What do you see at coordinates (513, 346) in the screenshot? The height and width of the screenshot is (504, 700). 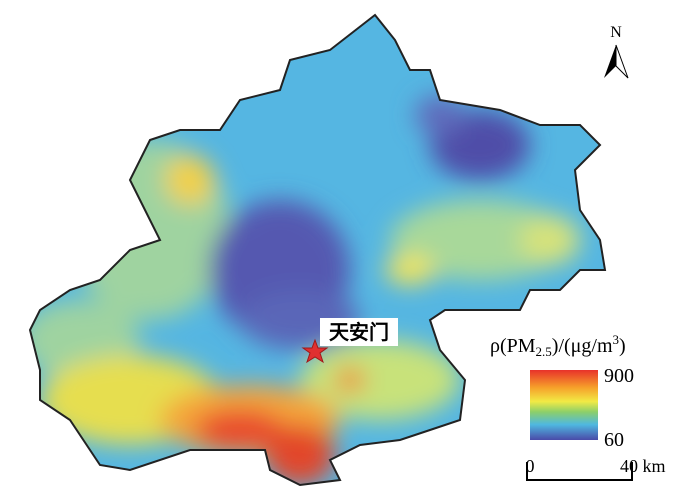 I see `legend-title-part: ρ(PM` at bounding box center [513, 346].